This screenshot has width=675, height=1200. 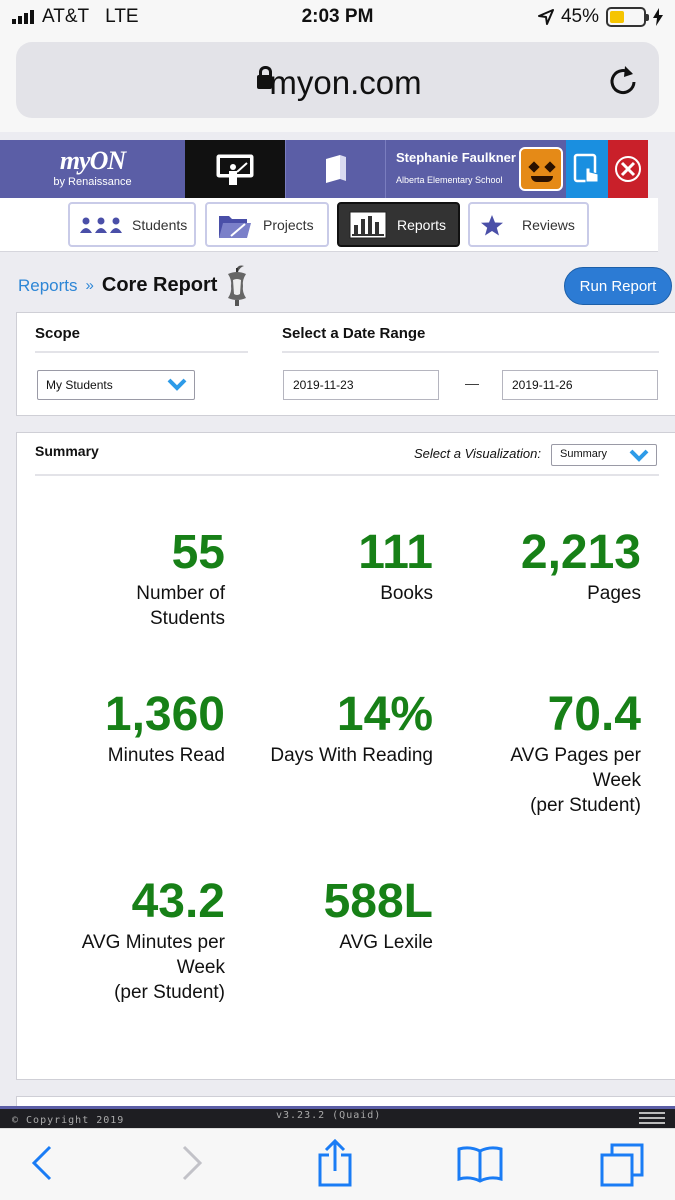 I want to click on myon-logo: myON by Renaissance, so click(x=92, y=169).